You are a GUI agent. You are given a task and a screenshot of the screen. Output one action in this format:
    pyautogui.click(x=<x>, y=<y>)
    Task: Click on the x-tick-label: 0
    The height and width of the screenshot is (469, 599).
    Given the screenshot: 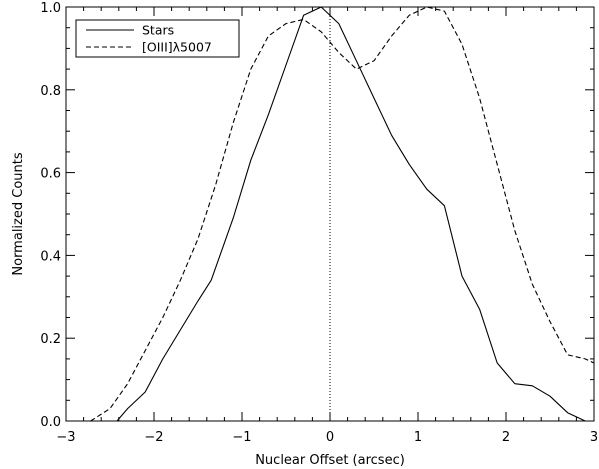 What is the action you would take?
    pyautogui.click(x=330, y=437)
    